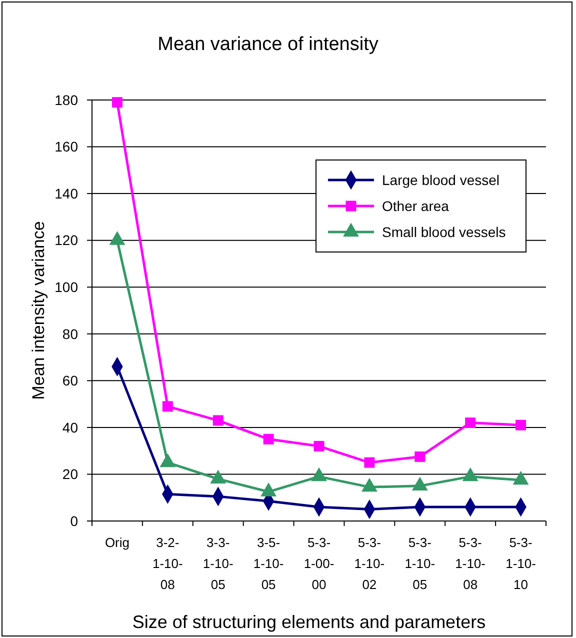 The height and width of the screenshot is (638, 576). I want to click on y-tick-label: 20, so click(70, 474).